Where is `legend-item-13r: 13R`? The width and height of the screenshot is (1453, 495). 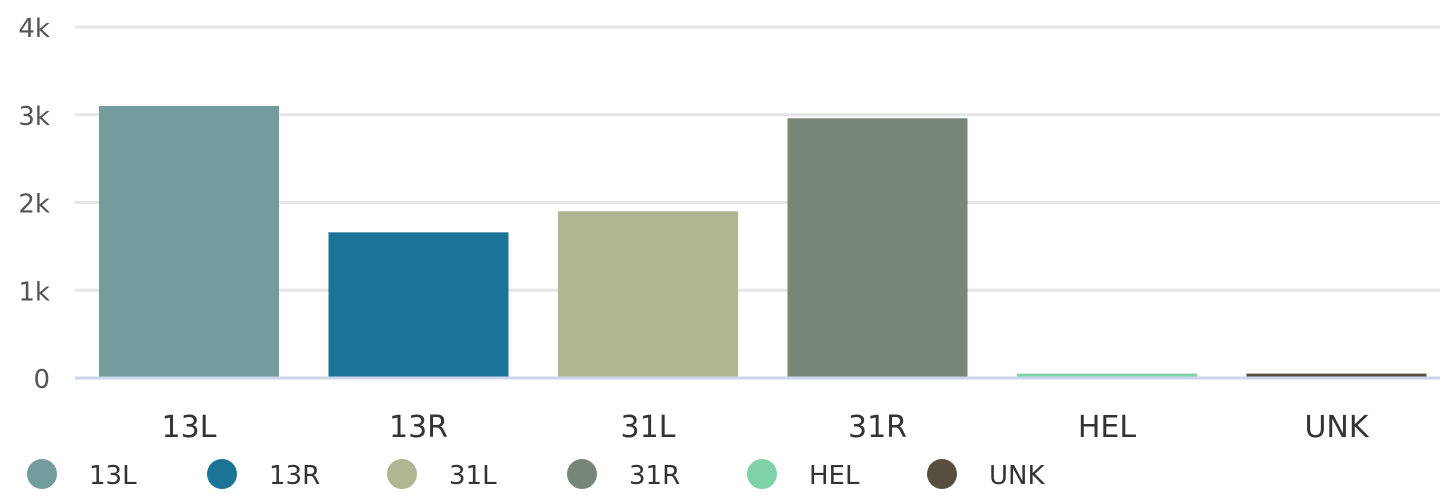
legend-item-13r: 13R is located at coordinates (263, 475).